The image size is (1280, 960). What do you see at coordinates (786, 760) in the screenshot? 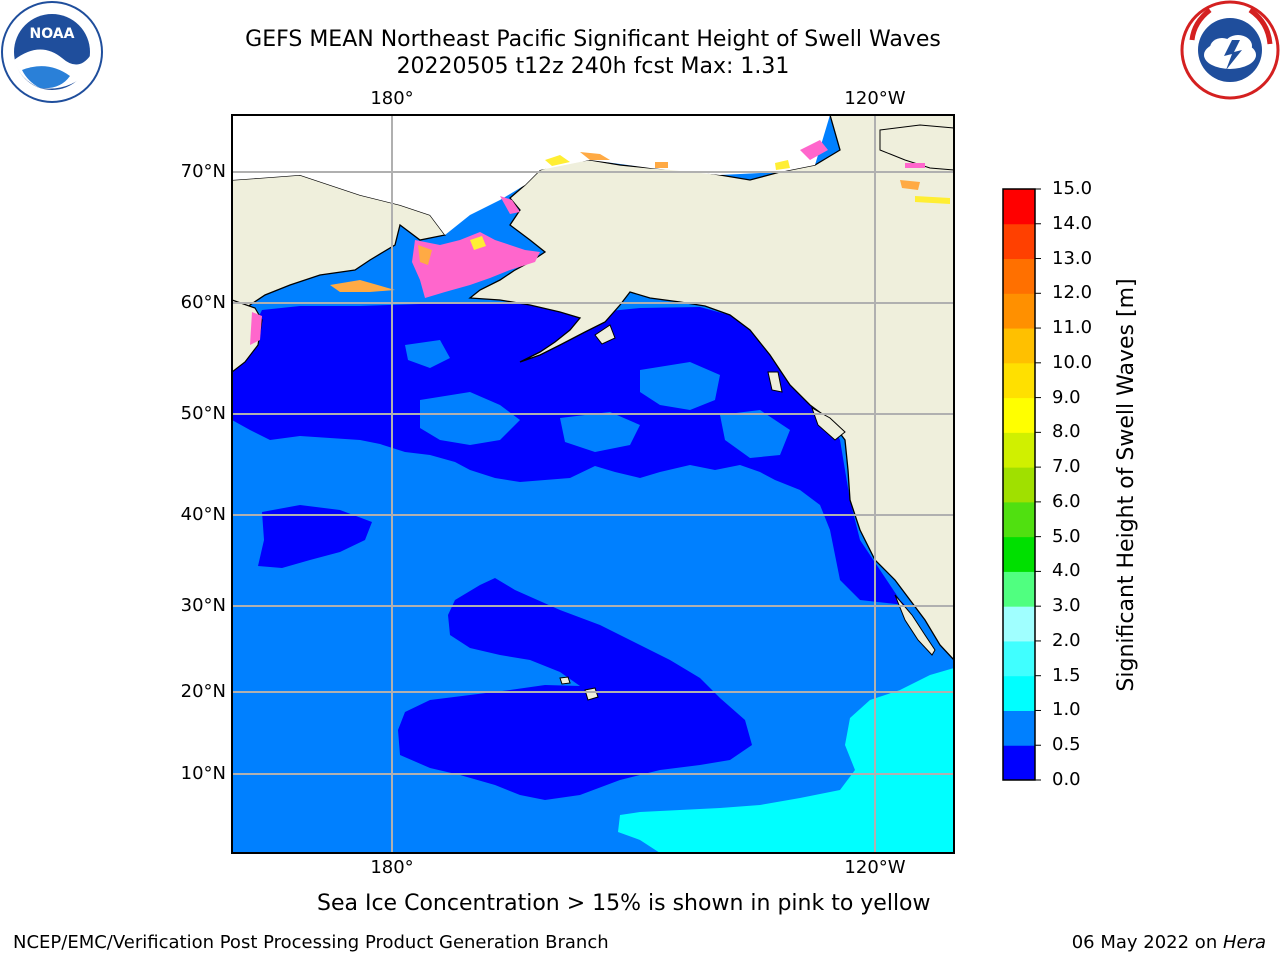
I see `swell-field-1.0-1.5` at bounding box center [786, 760].